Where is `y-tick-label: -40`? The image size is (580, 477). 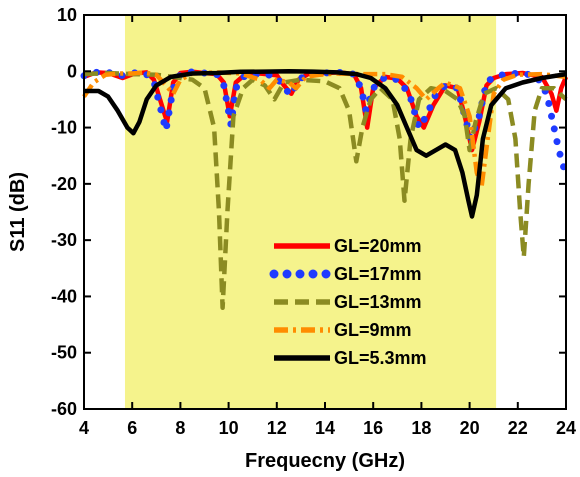 y-tick-label: -40 is located at coordinates (64, 296).